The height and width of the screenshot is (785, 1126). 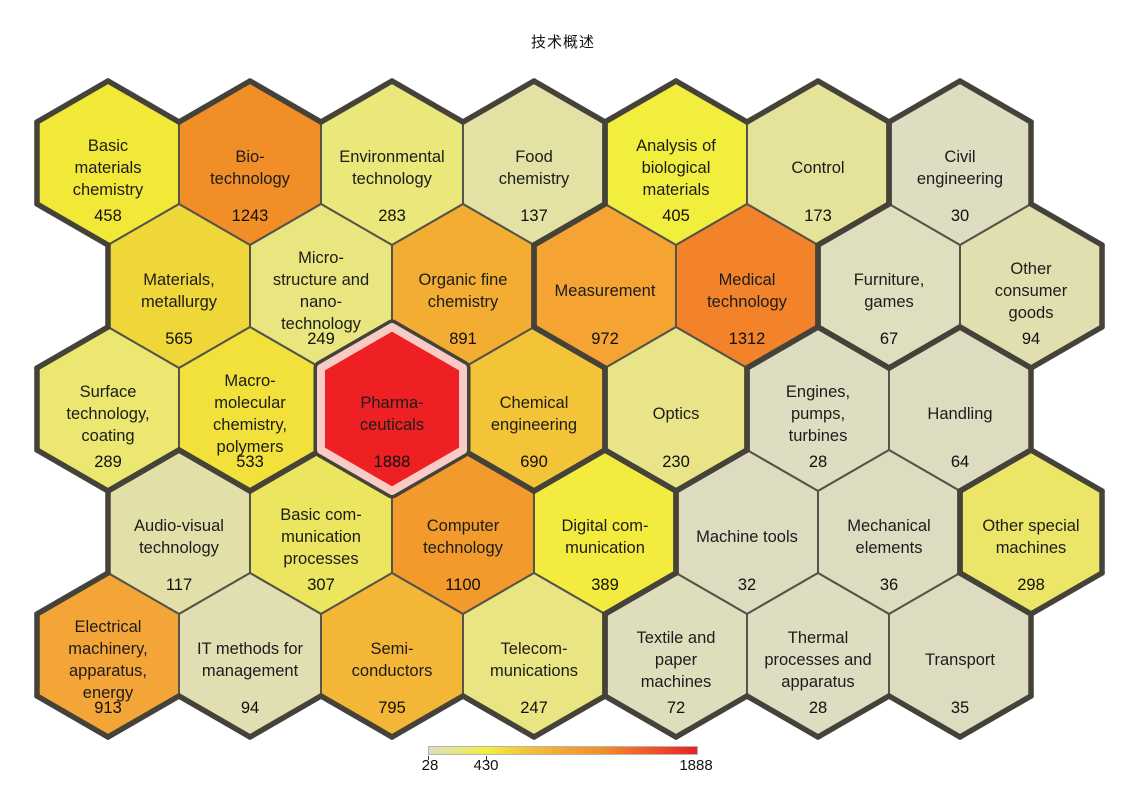 What do you see at coordinates (1031, 313) in the screenshot?
I see `hex-label-line: goods` at bounding box center [1031, 313].